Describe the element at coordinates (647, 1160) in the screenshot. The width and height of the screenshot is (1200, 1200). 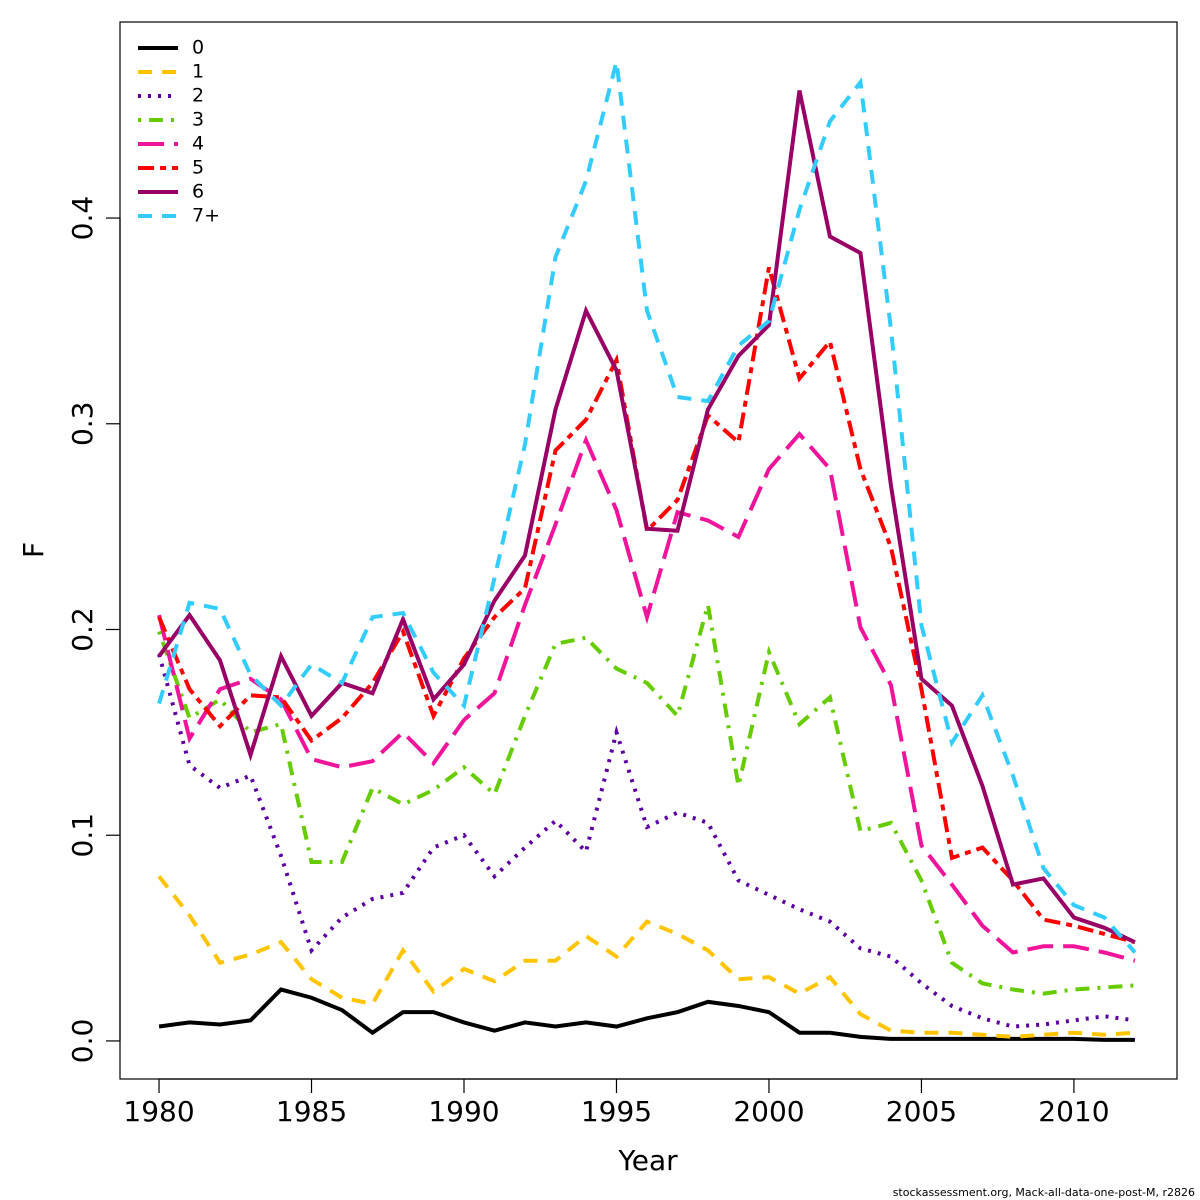
I see `x-axis-label: Year` at that location.